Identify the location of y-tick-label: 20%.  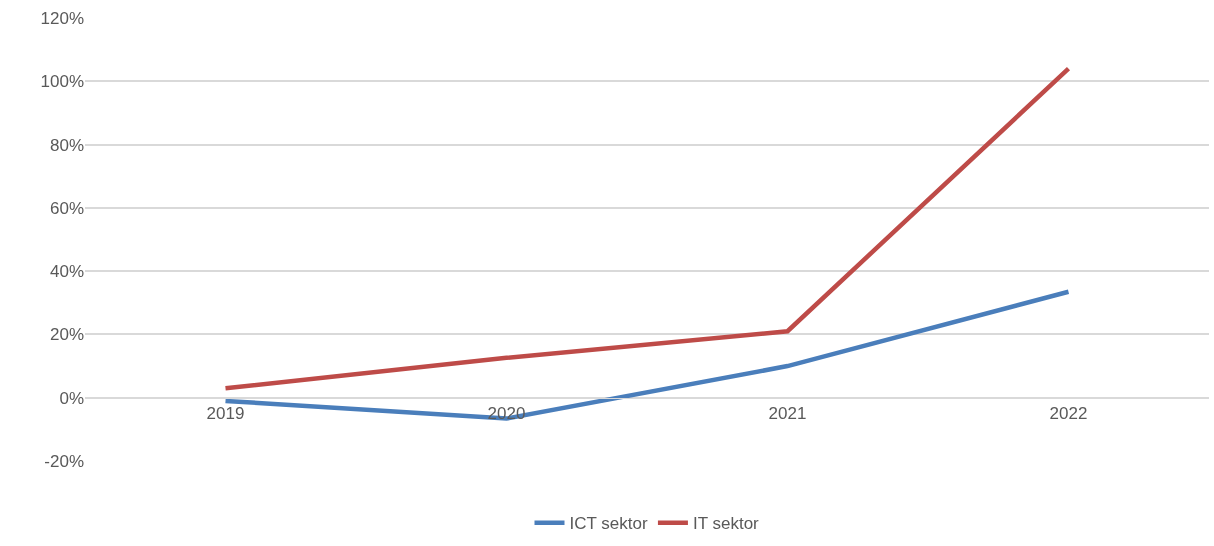
(66, 335).